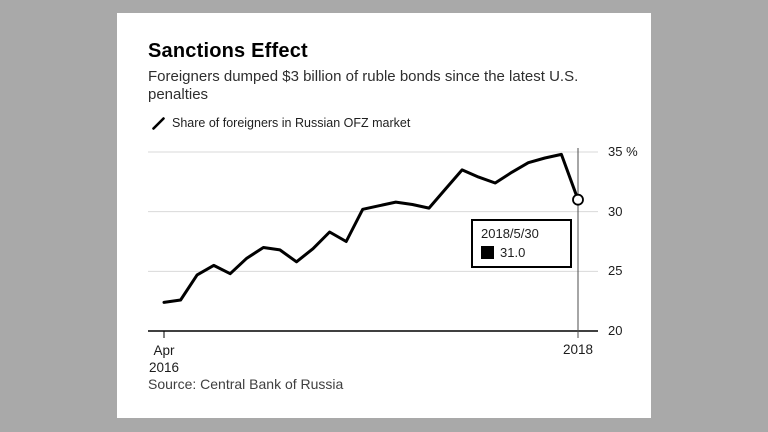 The width and height of the screenshot is (768, 432). I want to click on last-point-marker, so click(578, 199).